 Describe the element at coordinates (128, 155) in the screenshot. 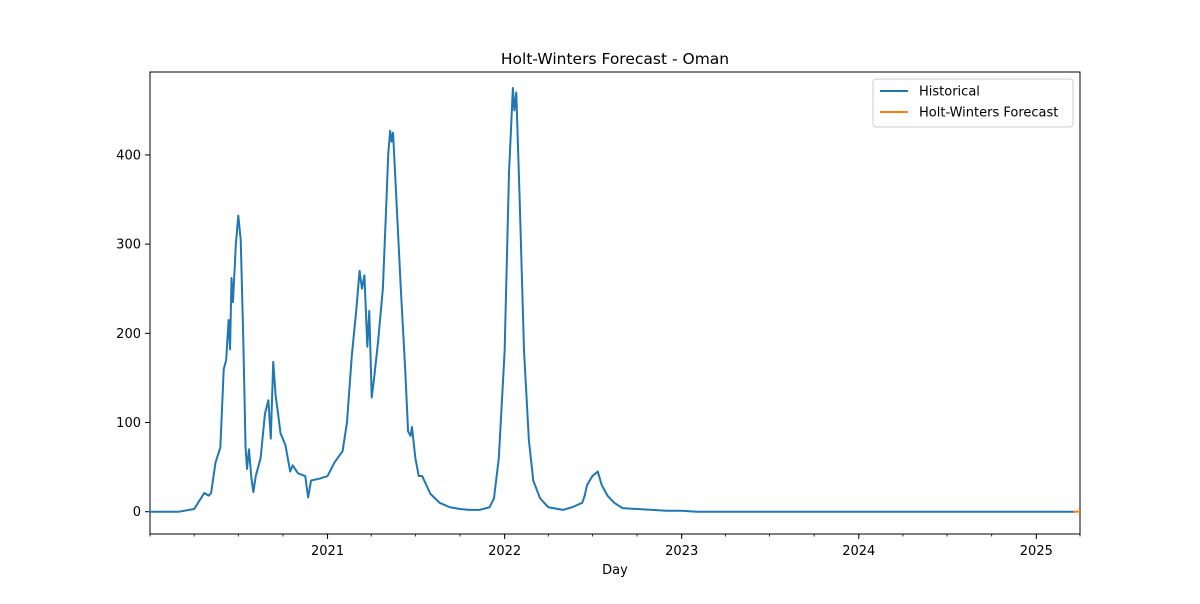

I see `y-tick-label: 400` at that location.